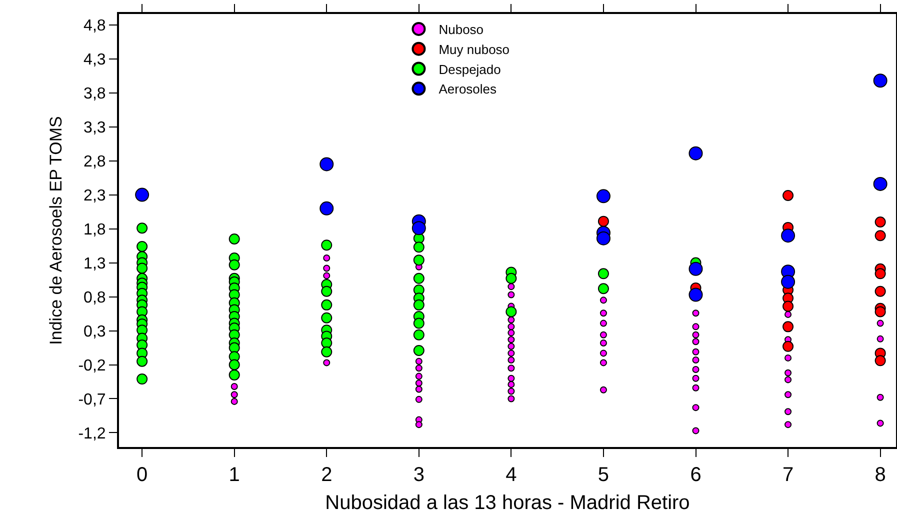  What do you see at coordinates (95, 161) in the screenshot?
I see `y-tick-label: 2,8` at bounding box center [95, 161].